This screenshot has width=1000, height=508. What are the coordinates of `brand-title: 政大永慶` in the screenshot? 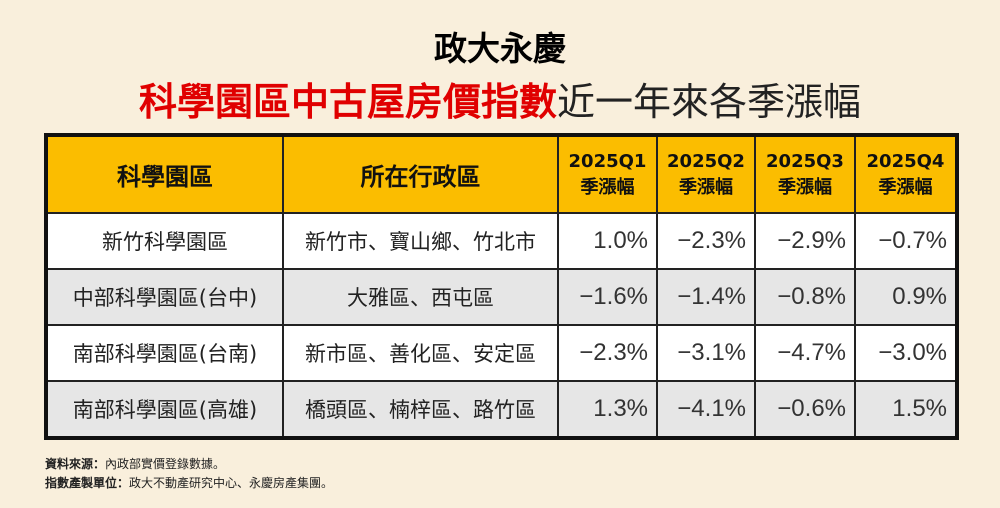 It's located at (500, 48).